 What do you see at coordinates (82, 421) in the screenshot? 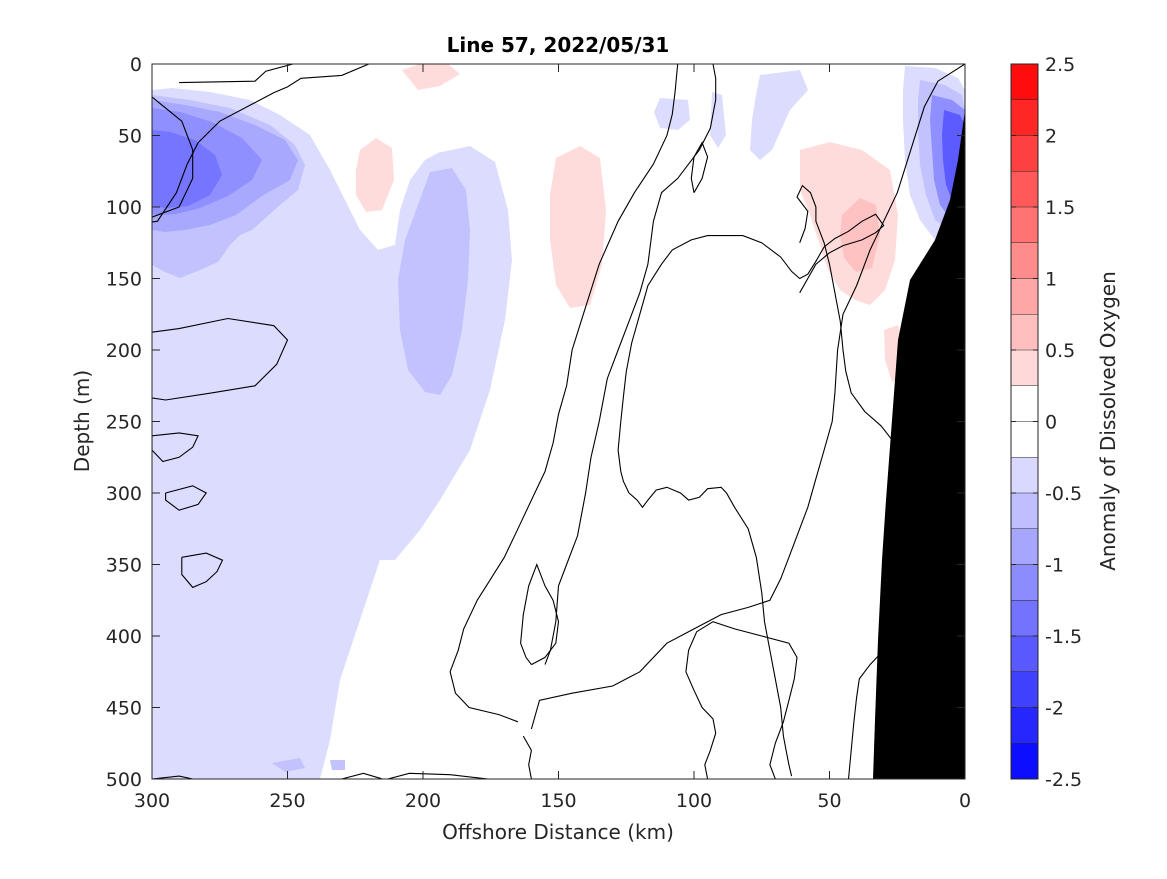
I see `y-axis-label: Depth (m)` at bounding box center [82, 421].